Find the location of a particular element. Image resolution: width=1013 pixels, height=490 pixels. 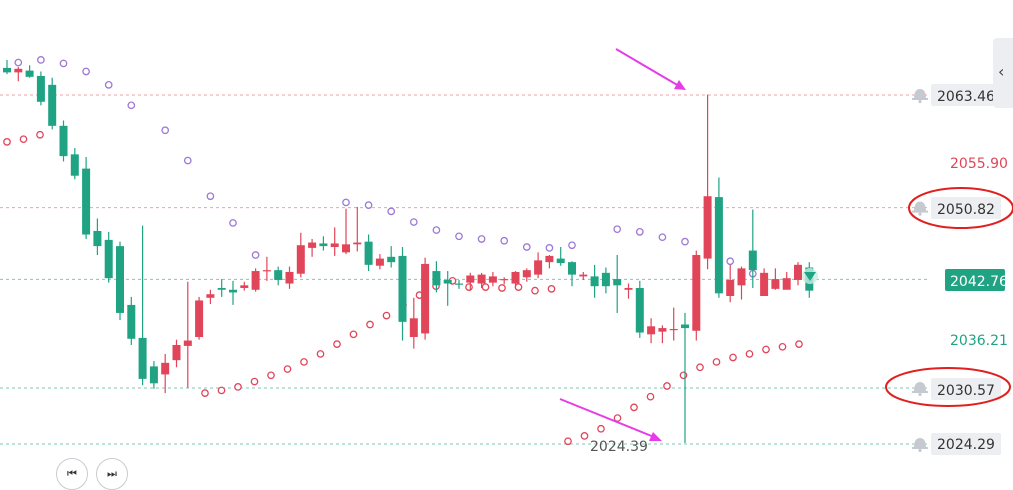

svg-text: 2063.46 is located at coordinates (966, 97).